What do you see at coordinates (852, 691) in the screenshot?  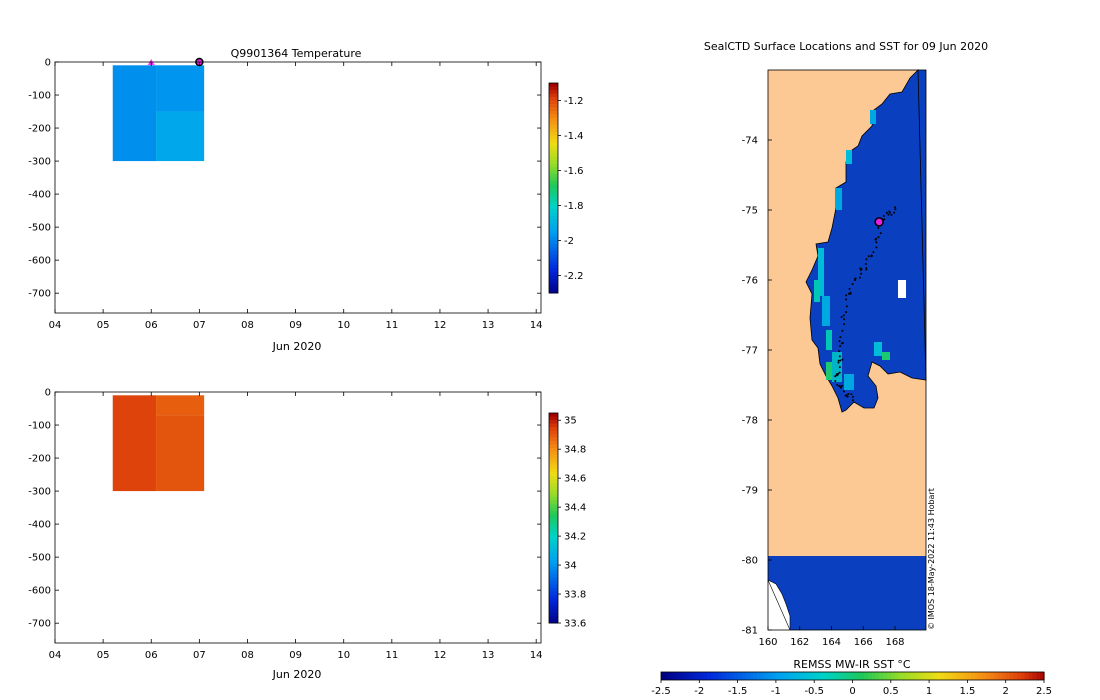 I see `sst-colorbar-tick-label: 0` at bounding box center [852, 691].